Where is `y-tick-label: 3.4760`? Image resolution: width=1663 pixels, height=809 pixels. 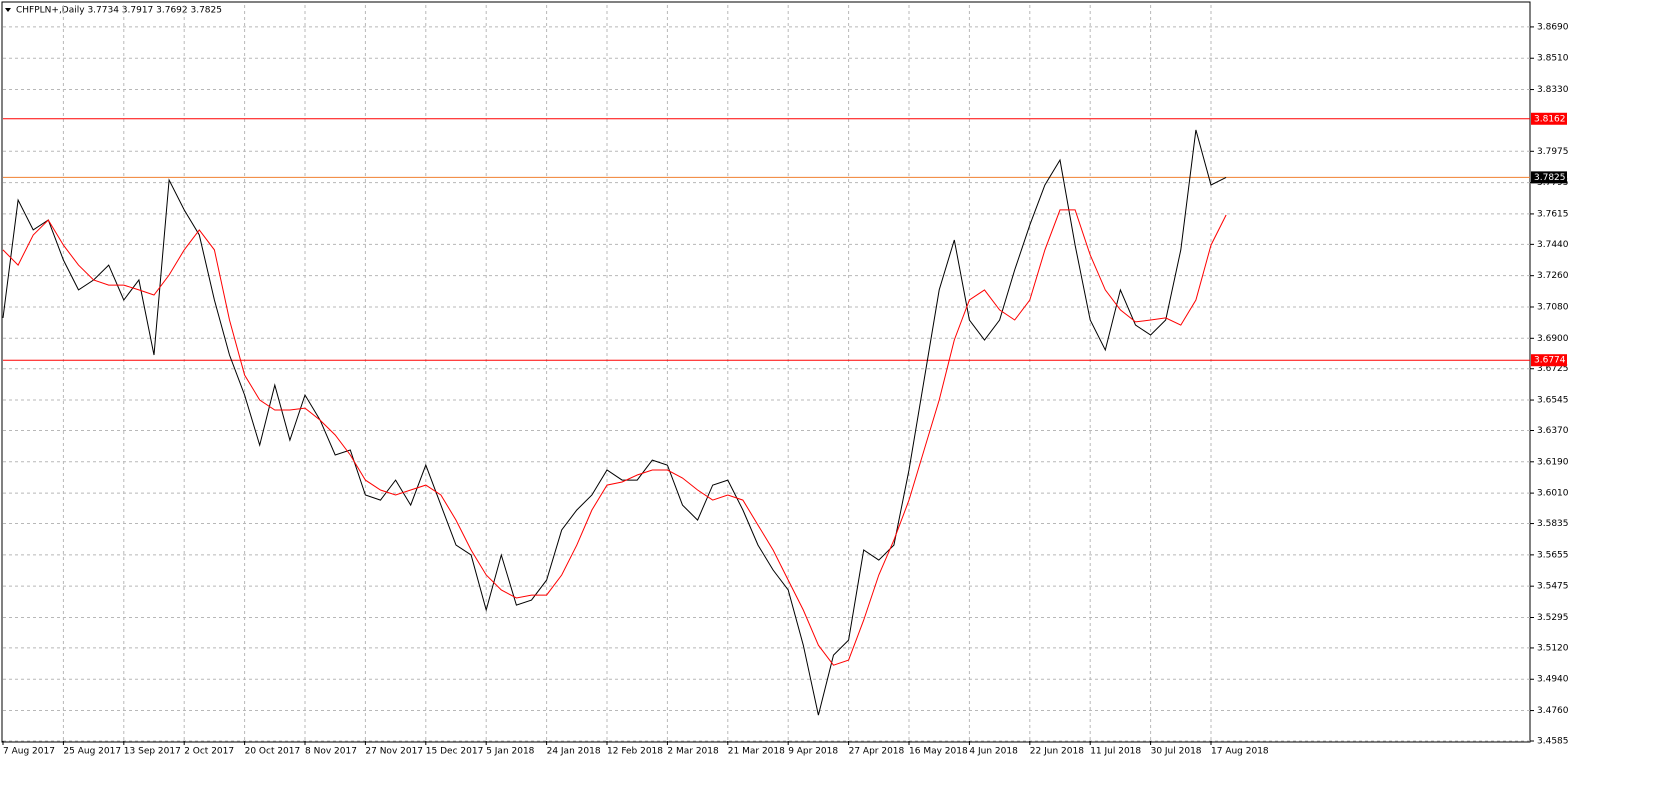
y-tick-label: 3.4760 is located at coordinates (1553, 711).